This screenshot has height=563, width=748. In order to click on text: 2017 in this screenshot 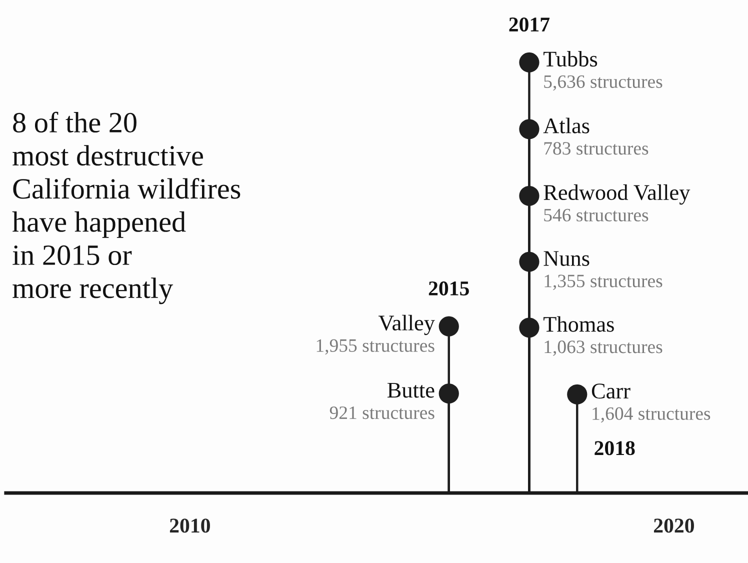, I will do `click(529, 24)`.